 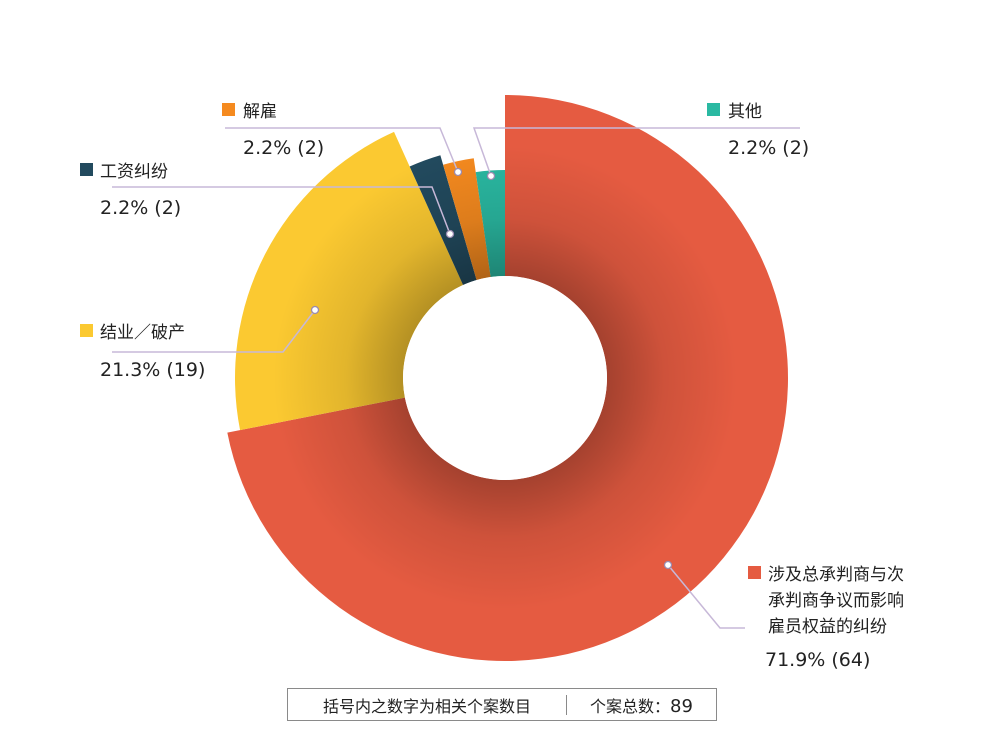 I want to click on category-label: 结业／破产, so click(x=142, y=333).